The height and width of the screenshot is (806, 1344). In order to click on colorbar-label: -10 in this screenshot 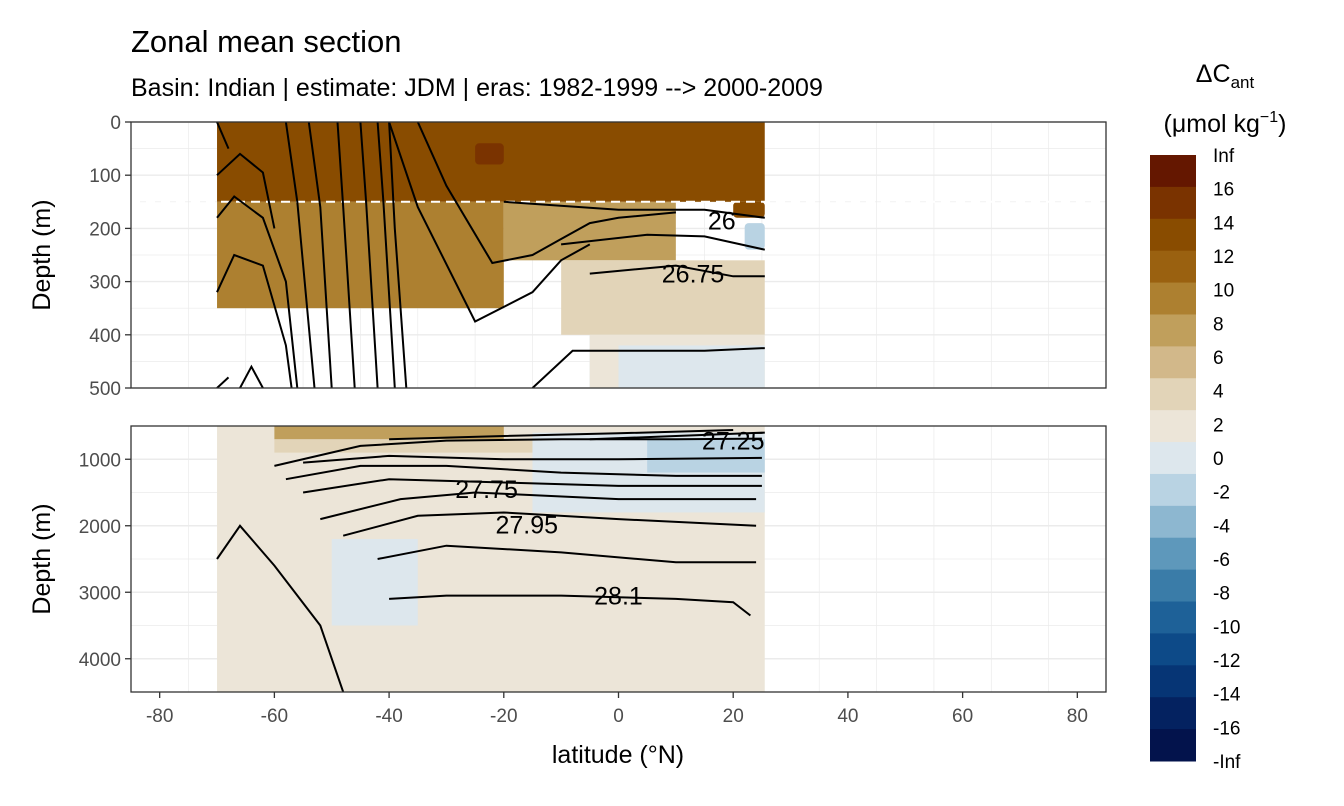, I will do `click(1226, 627)`.